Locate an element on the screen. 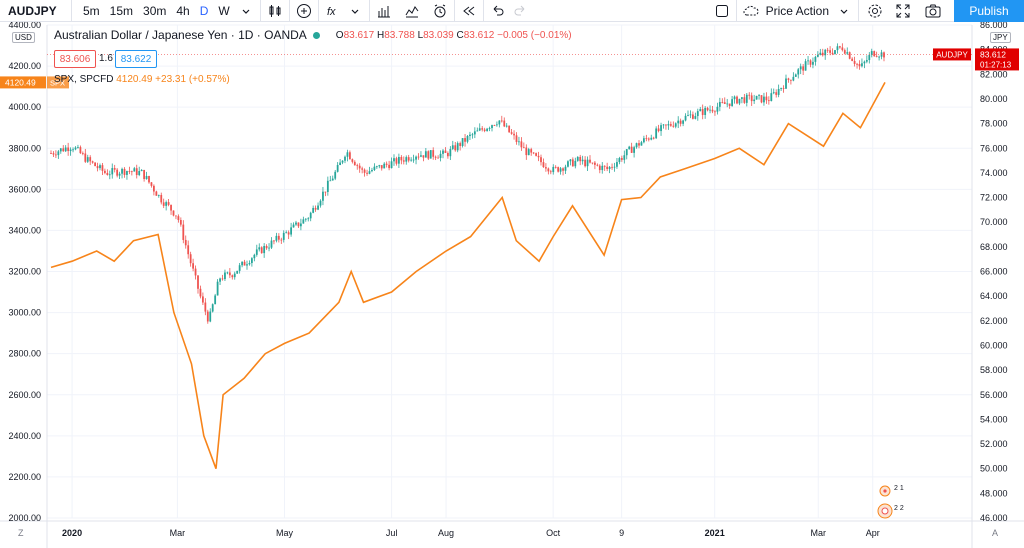 Image resolution: width=1024 pixels, height=548 pixels. camera-icon is located at coordinates (933, 11).